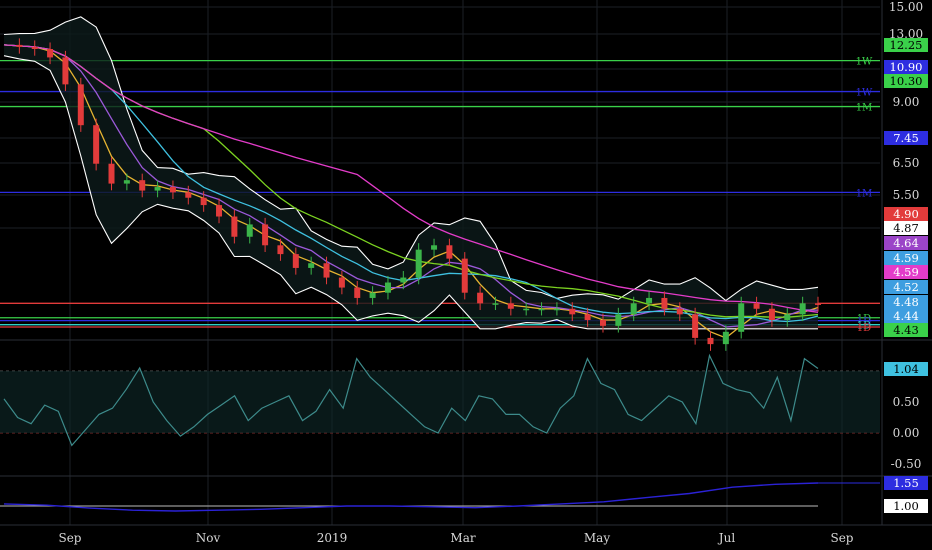 This screenshot has width=932, height=550. I want to click on osc-tick-label: -0.50, so click(906, 464).